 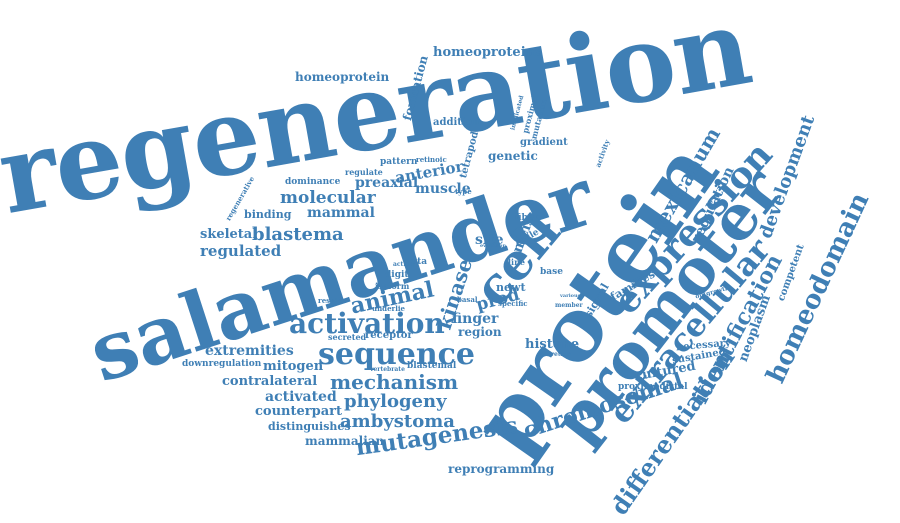 I want to click on word-specific: specific, so click(x=513, y=303).